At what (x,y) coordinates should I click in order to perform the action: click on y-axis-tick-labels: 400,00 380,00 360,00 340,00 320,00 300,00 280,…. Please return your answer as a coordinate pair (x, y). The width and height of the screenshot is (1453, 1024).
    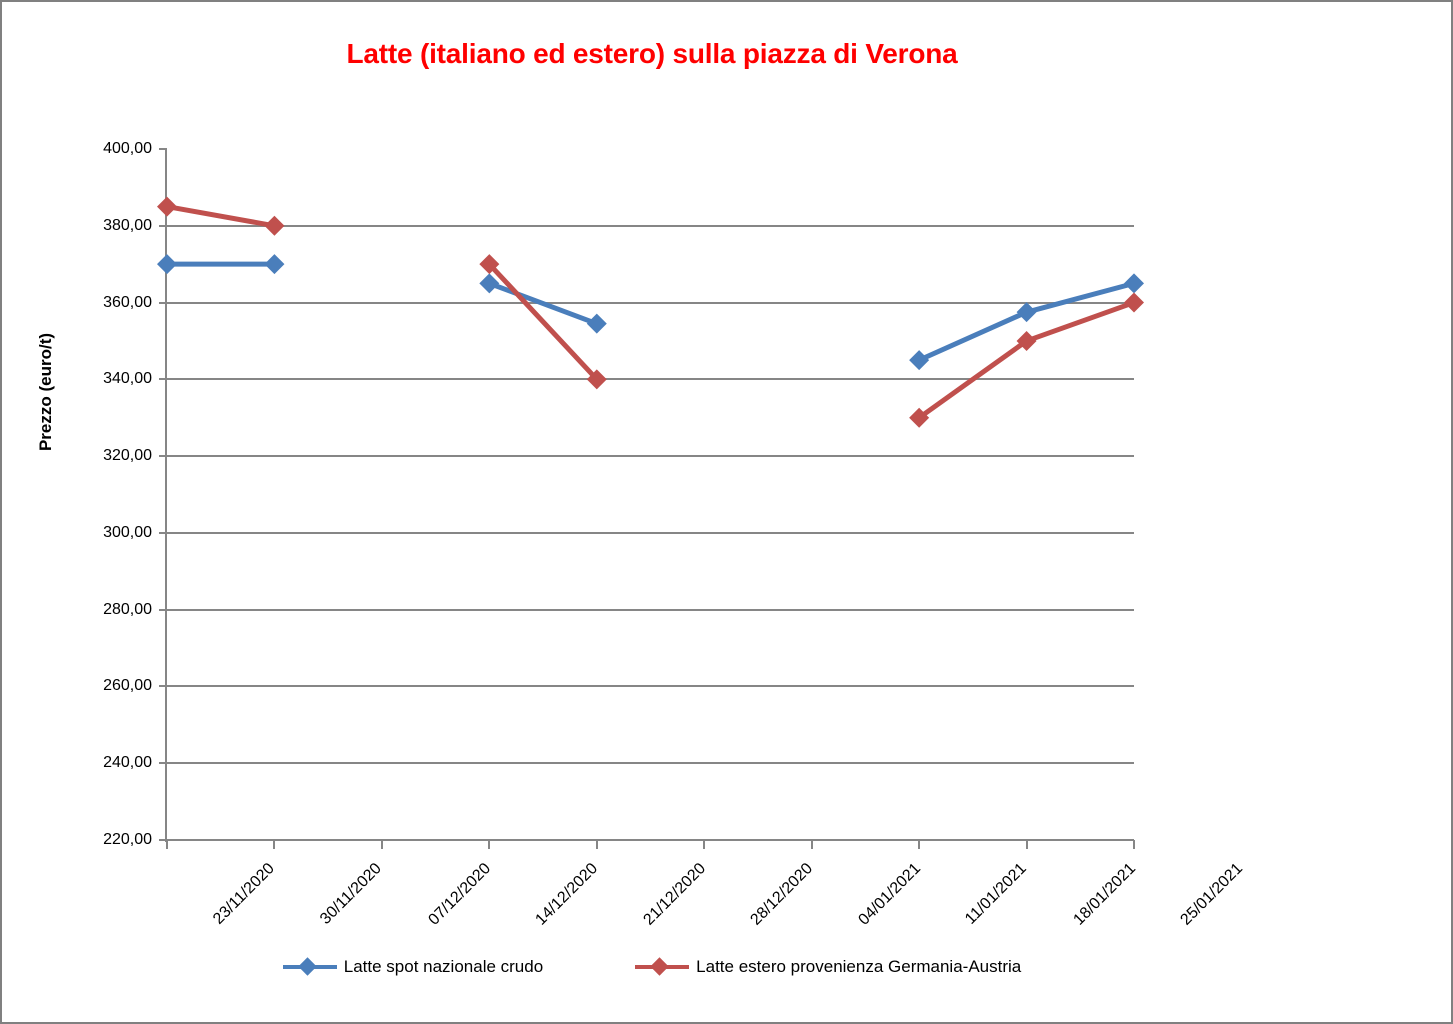
    Looking at the image, I should click on (107, 512).